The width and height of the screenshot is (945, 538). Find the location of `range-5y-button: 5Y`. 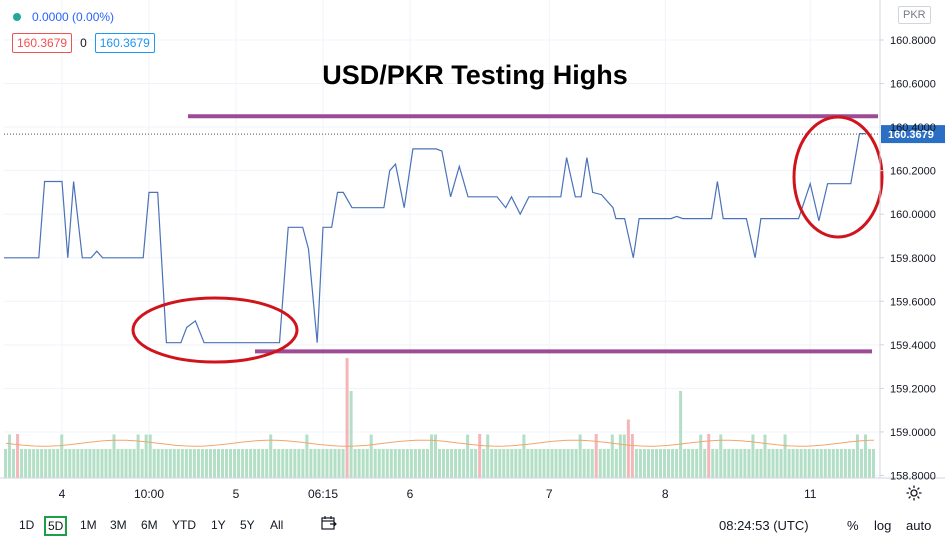

range-5y-button: 5Y is located at coordinates (247, 525).